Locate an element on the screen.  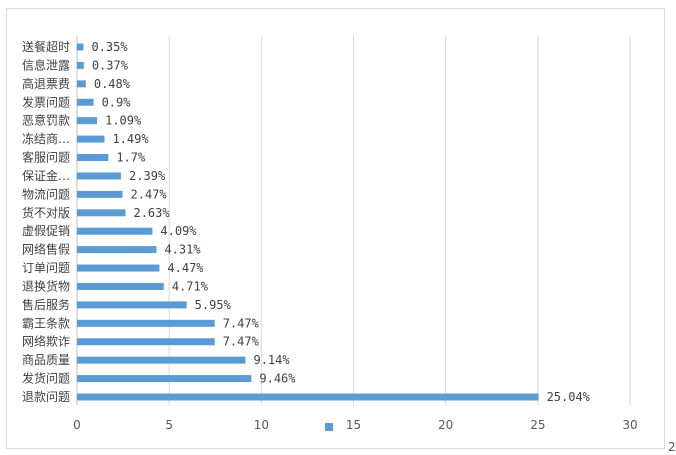
category-label: 客服问题 is located at coordinates (46, 157).